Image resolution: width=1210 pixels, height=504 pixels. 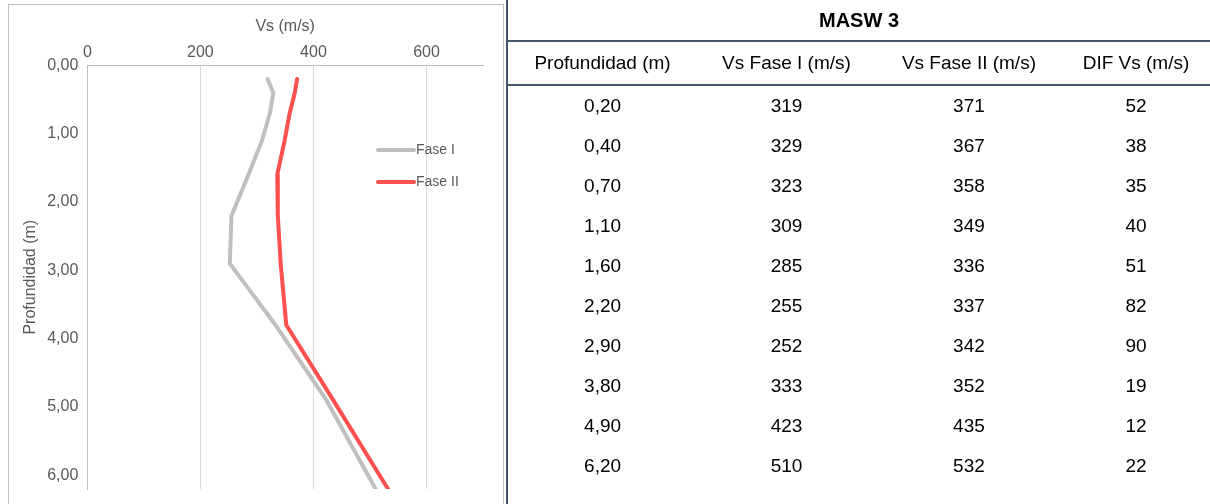 What do you see at coordinates (603, 225) in the screenshot?
I see `text: 1,10` at bounding box center [603, 225].